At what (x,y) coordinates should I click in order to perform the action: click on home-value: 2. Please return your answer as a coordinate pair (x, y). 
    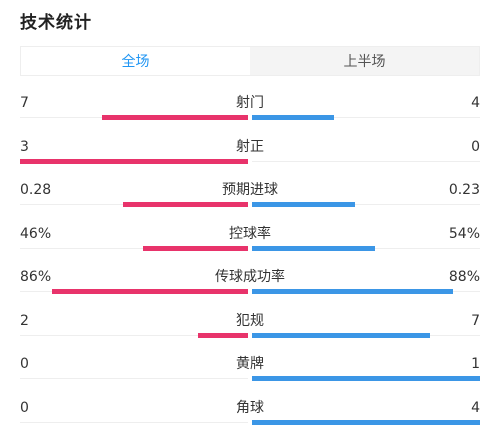
    Looking at the image, I should click on (24, 320).